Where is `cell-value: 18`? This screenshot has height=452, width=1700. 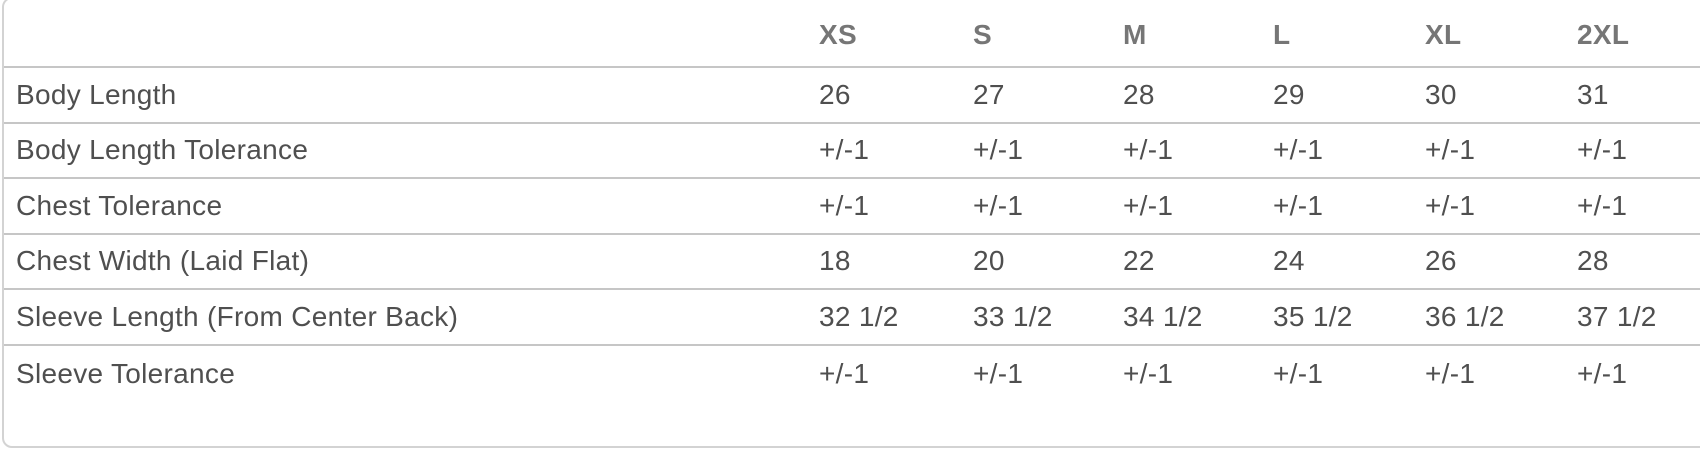 cell-value: 18 is located at coordinates (896, 261).